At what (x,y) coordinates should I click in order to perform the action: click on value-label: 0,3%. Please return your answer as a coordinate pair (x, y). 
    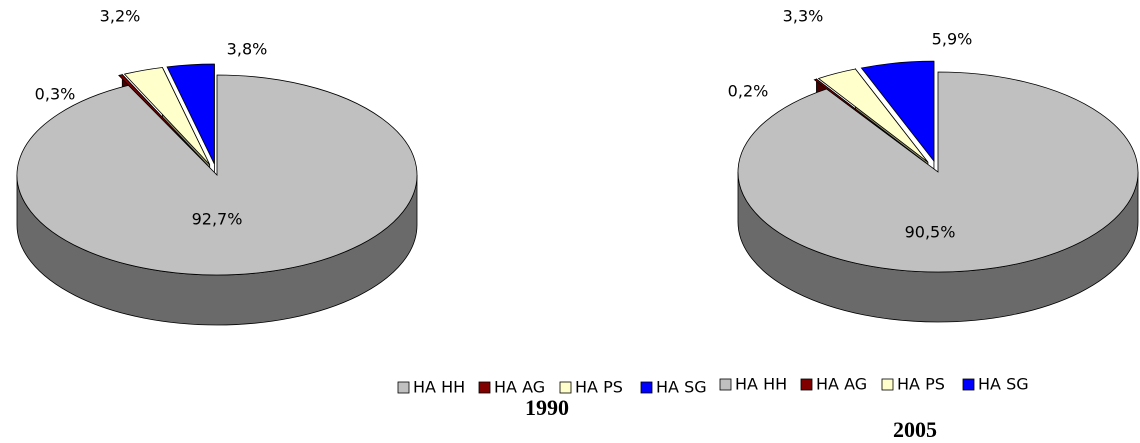
    Looking at the image, I should click on (55, 94).